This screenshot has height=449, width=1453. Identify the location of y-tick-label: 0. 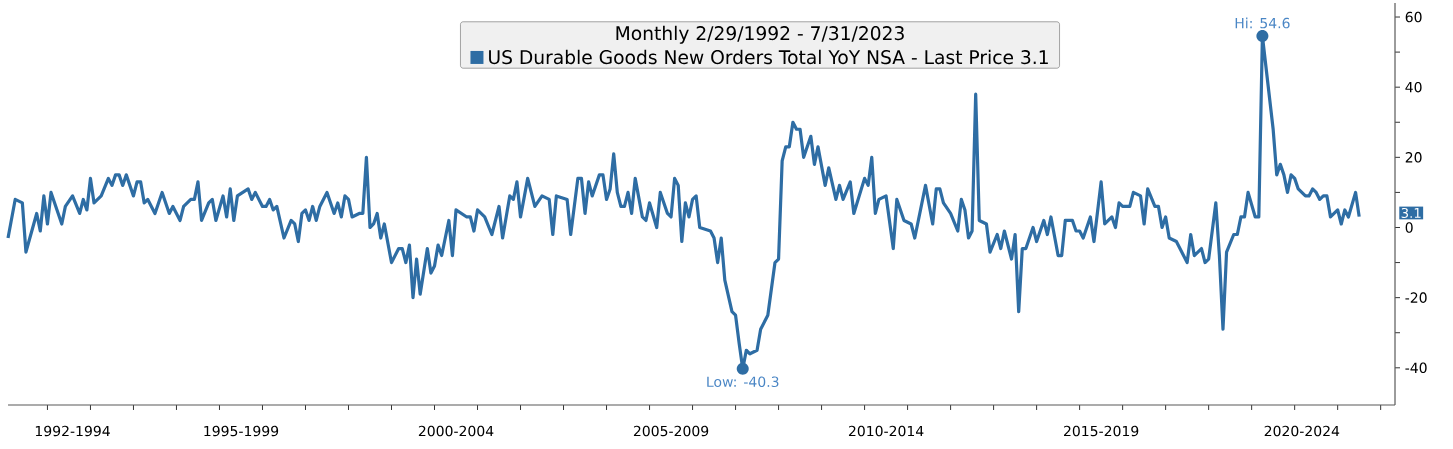
(1409, 227).